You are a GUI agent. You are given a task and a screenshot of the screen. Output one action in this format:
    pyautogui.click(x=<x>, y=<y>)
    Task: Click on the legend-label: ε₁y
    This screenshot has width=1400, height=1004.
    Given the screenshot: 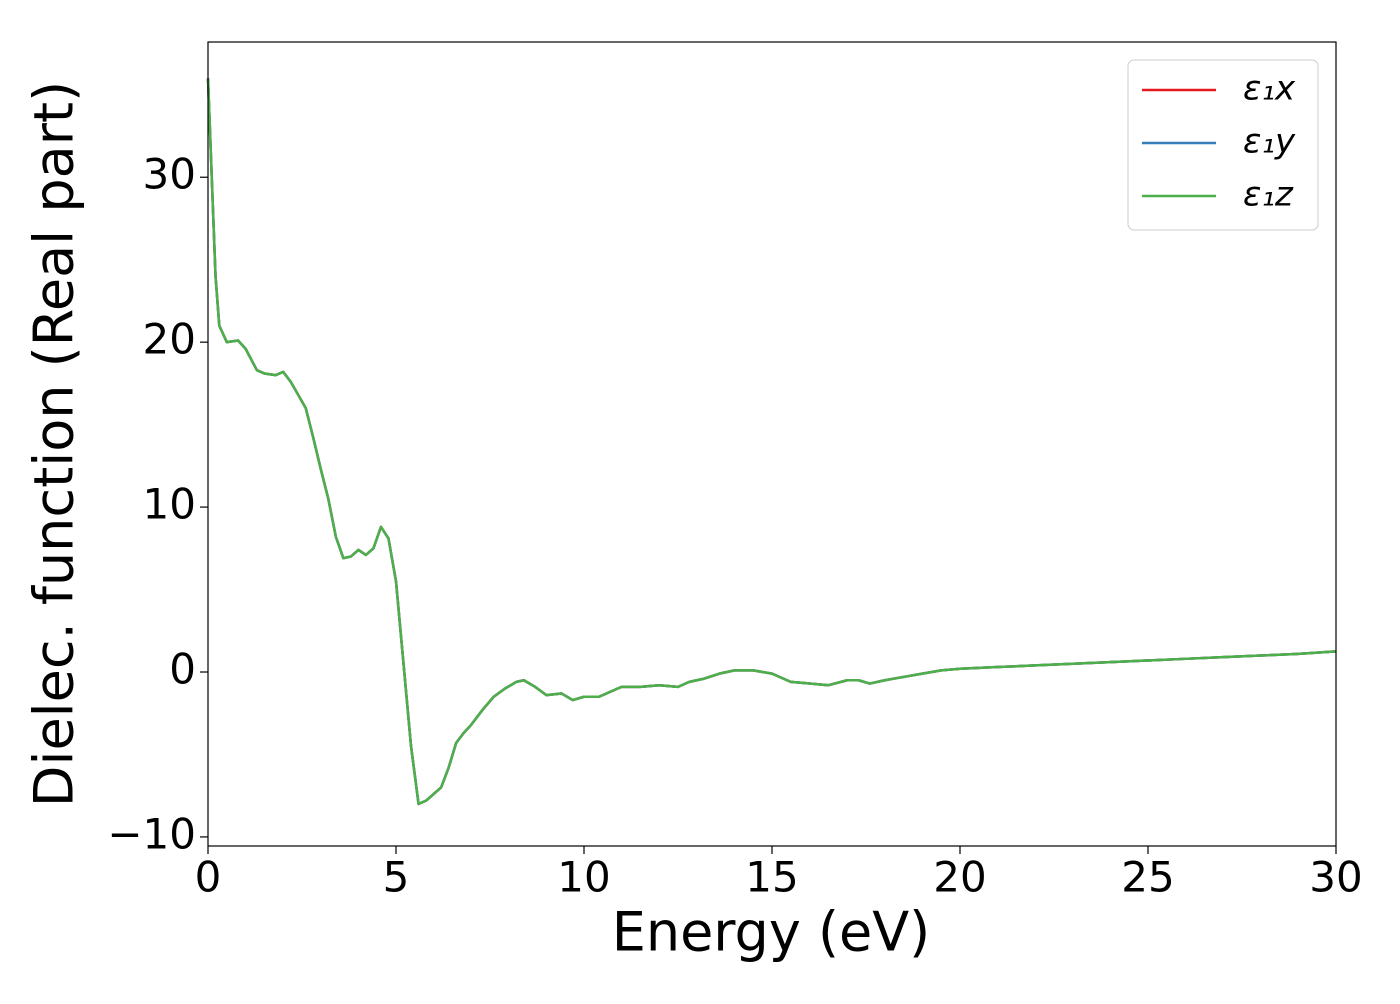 What is the action you would take?
    pyautogui.click(x=1269, y=142)
    